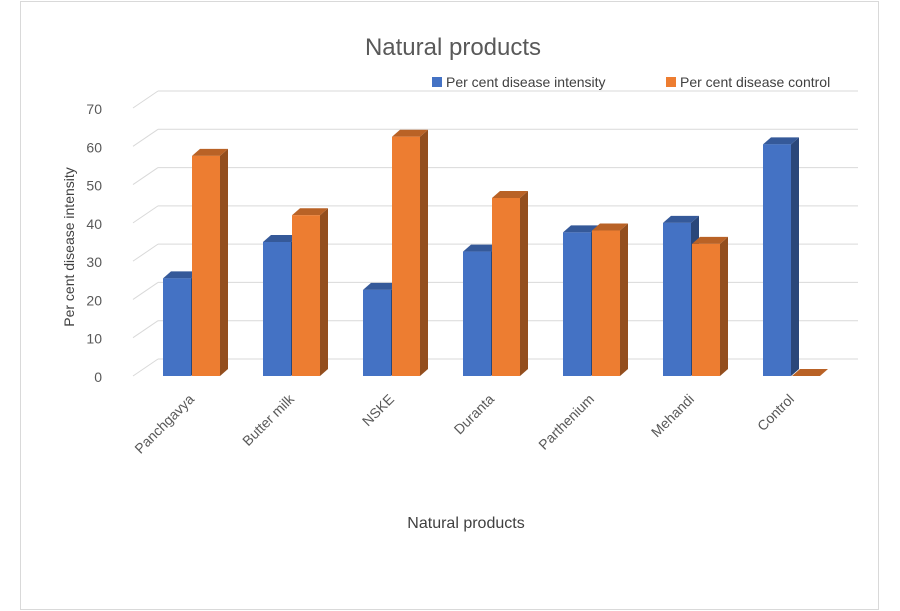 The height and width of the screenshot is (611, 900). I want to click on y-tick-label: 50, so click(94, 186).